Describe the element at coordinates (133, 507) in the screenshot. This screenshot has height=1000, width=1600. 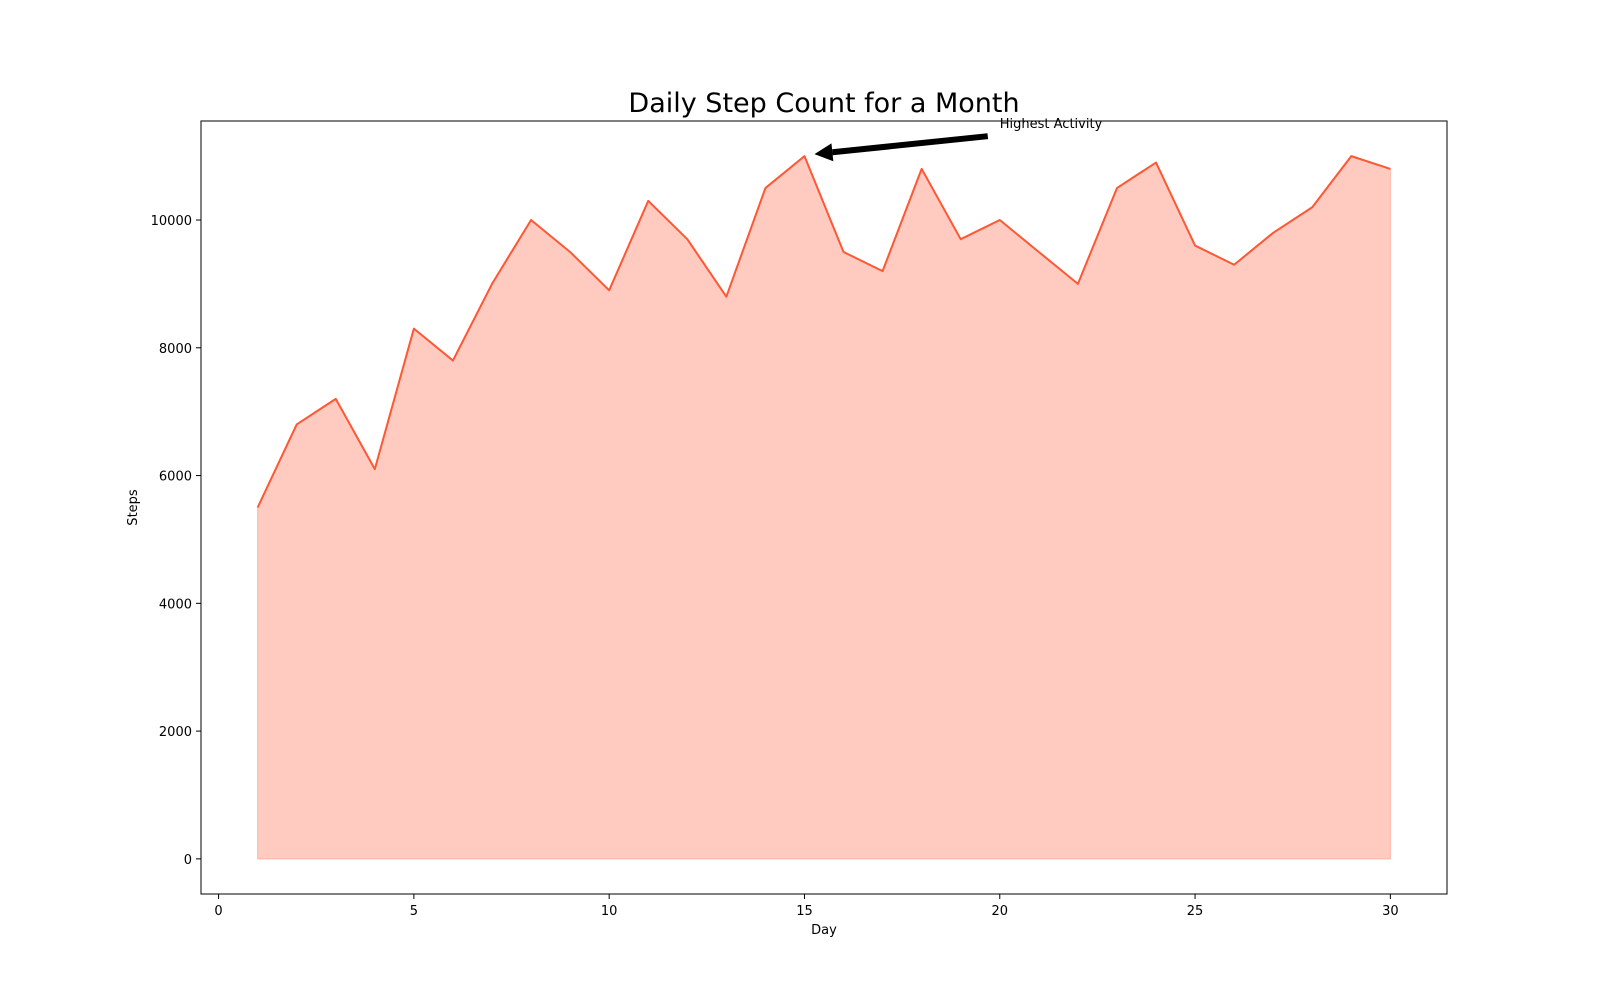
I see `y-axis-title: Steps` at that location.